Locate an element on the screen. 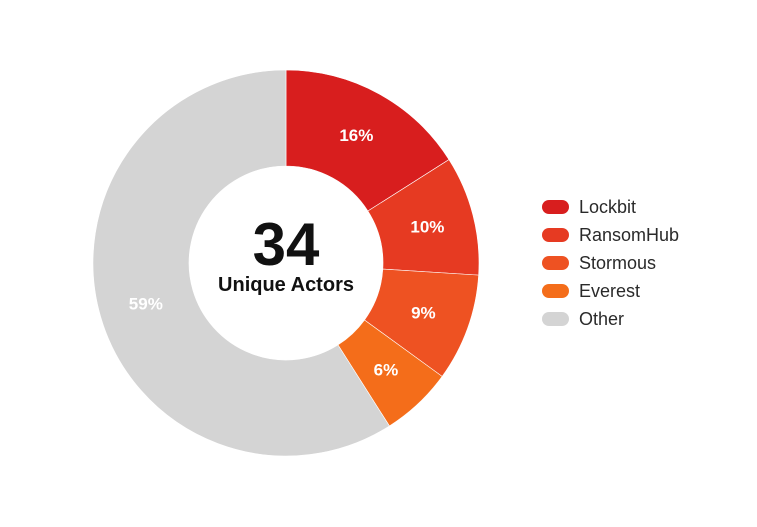 This screenshot has width=757, height=527. legend-label-everest: Everest is located at coordinates (609, 291).